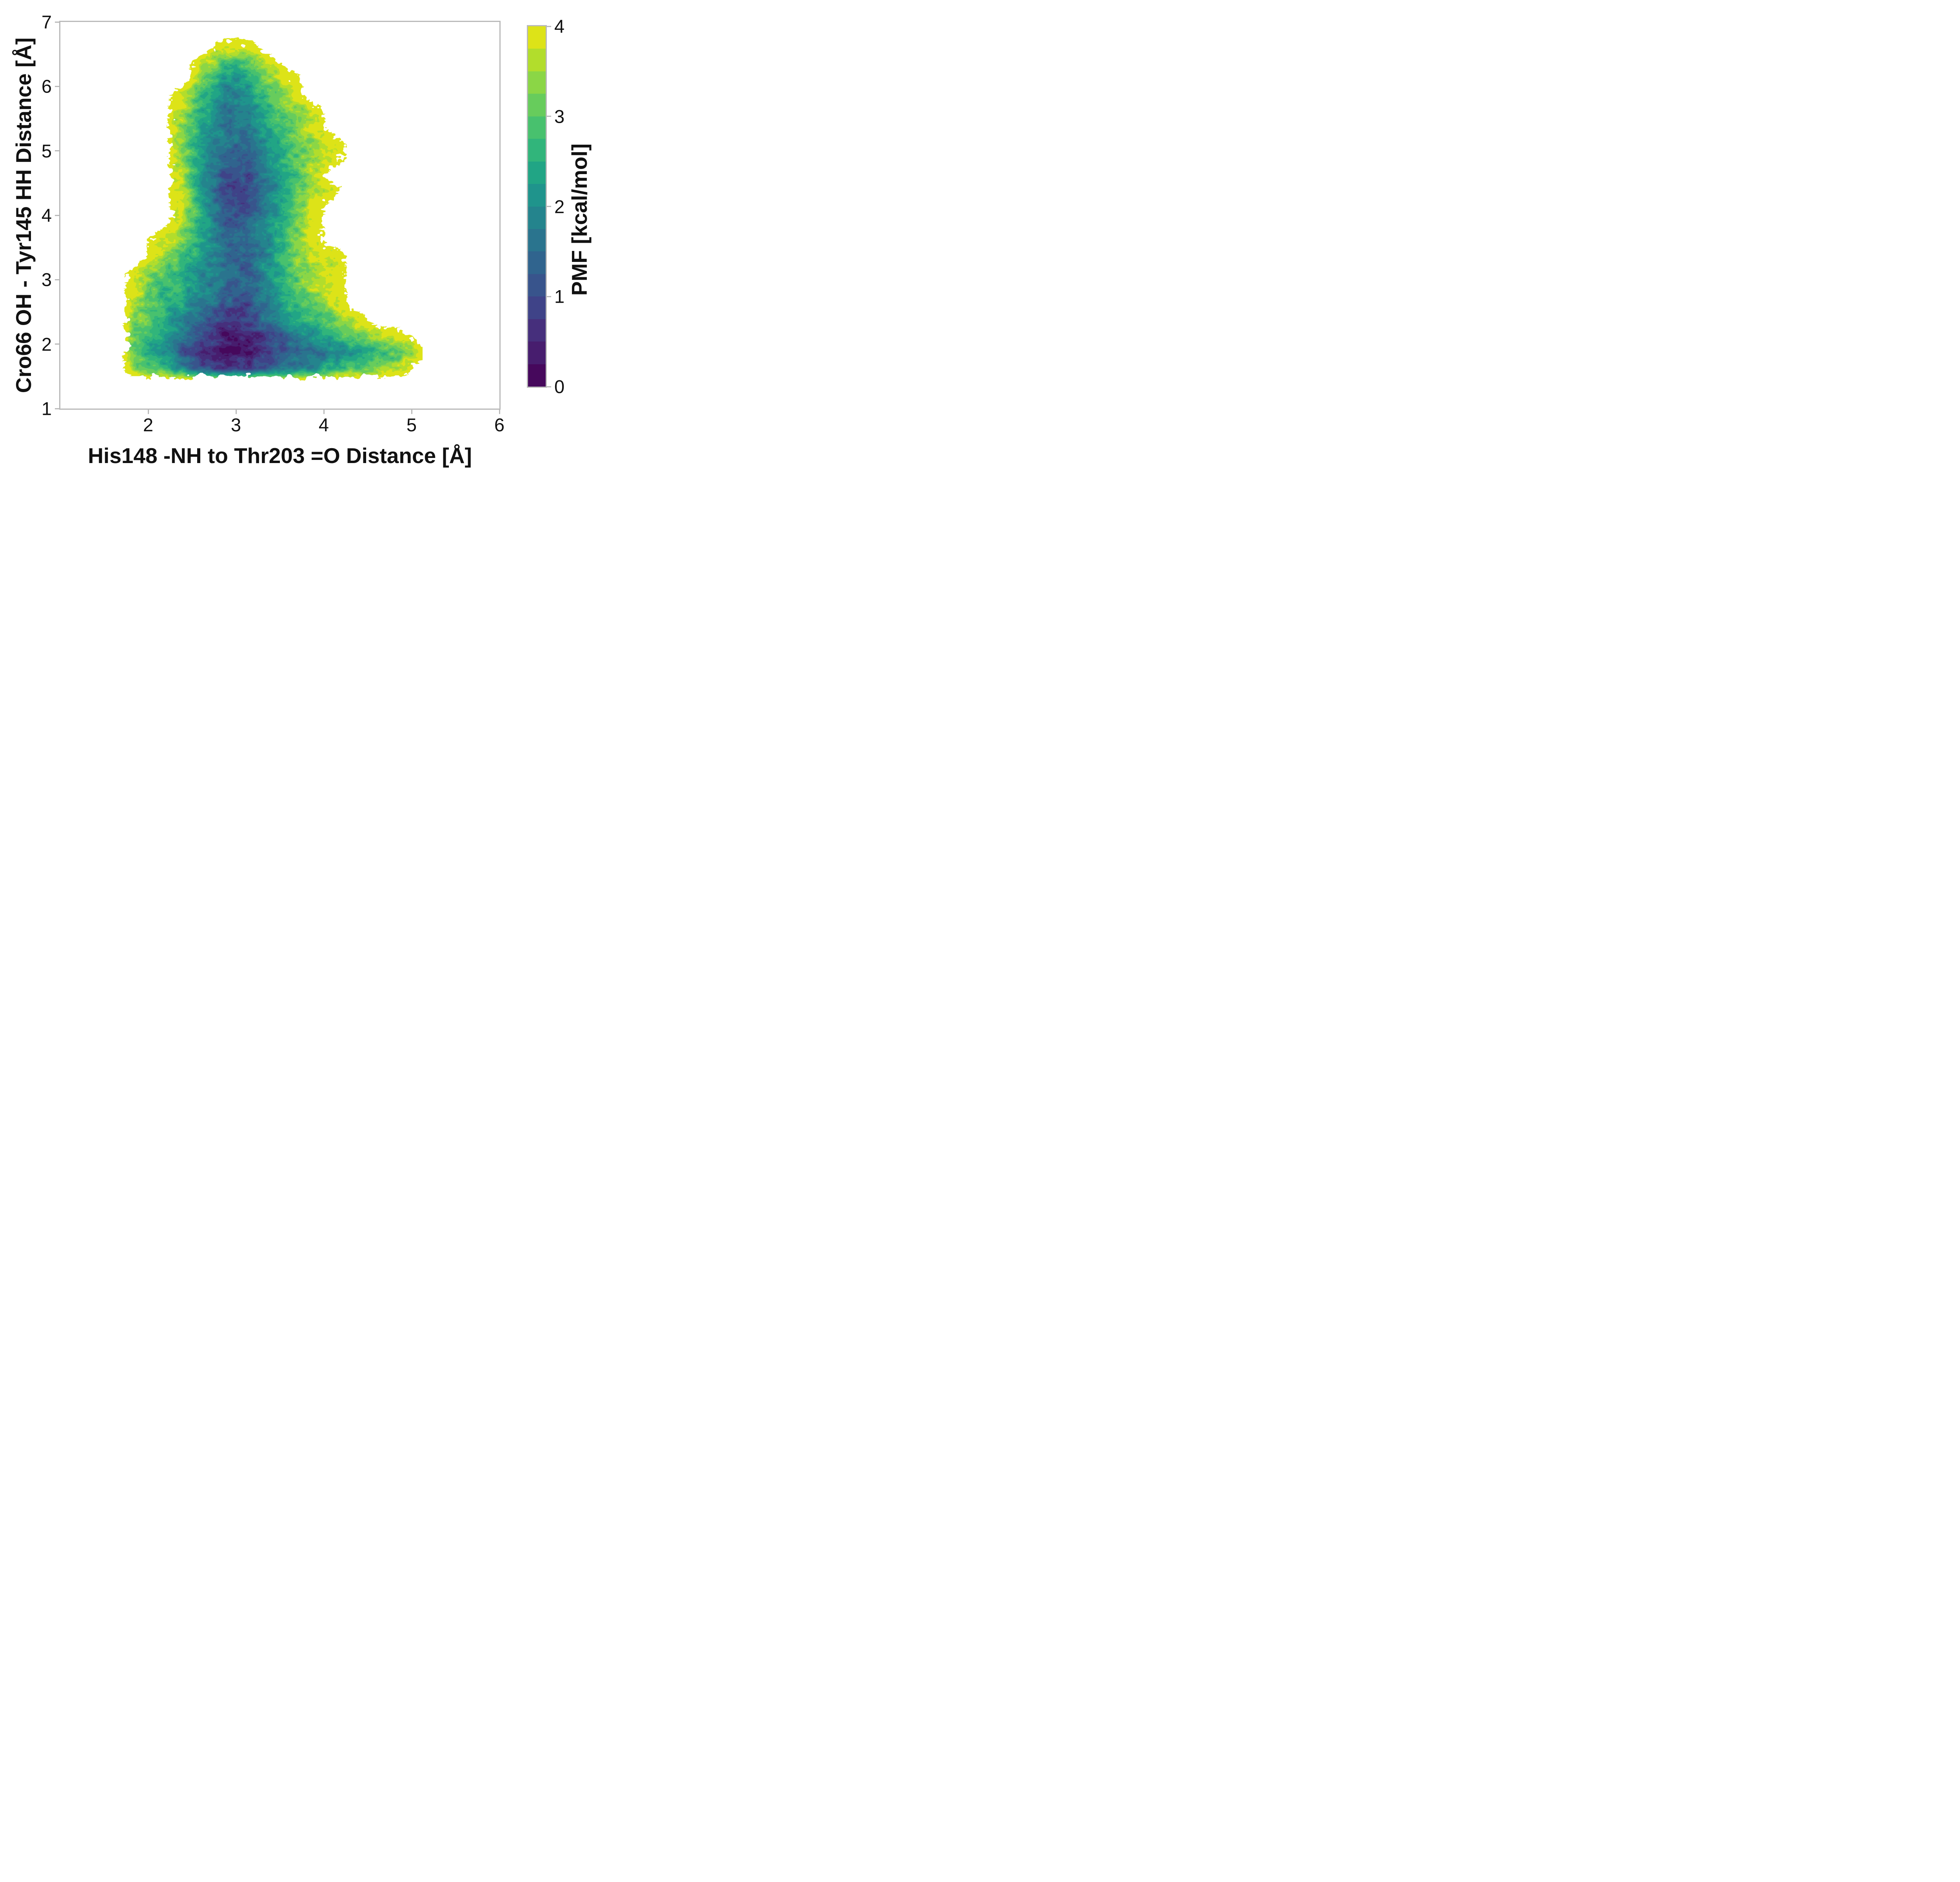  Describe the element at coordinates (46, 215) in the screenshot. I see `y-tick-label: 4` at that location.